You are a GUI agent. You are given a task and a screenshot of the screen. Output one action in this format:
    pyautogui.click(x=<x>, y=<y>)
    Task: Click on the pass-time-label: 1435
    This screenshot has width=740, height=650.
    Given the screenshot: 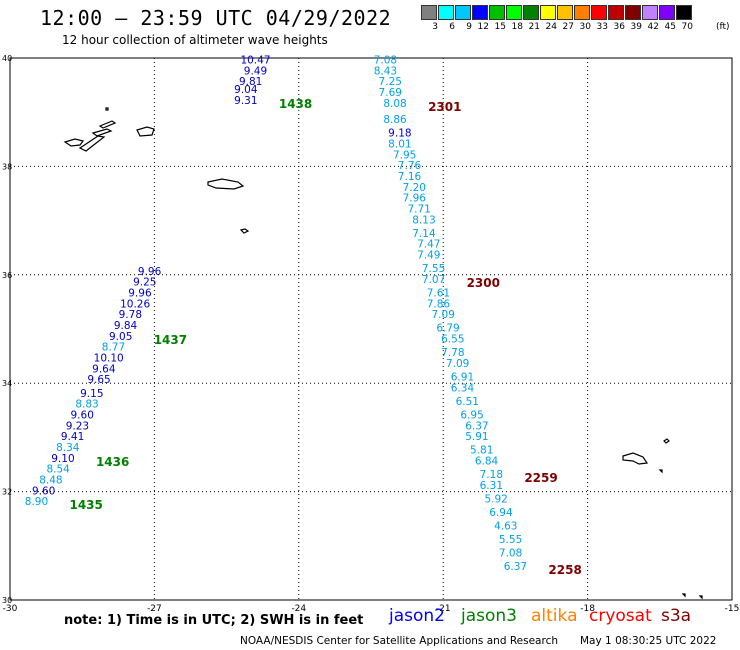 What is the action you would take?
    pyautogui.click(x=85, y=505)
    